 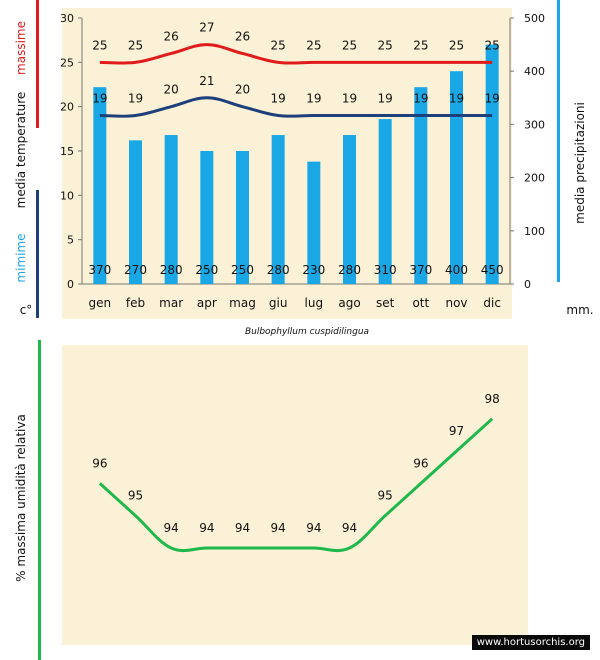 What do you see at coordinates (100, 303) in the screenshot?
I see `x-tick-label: gen` at bounding box center [100, 303].